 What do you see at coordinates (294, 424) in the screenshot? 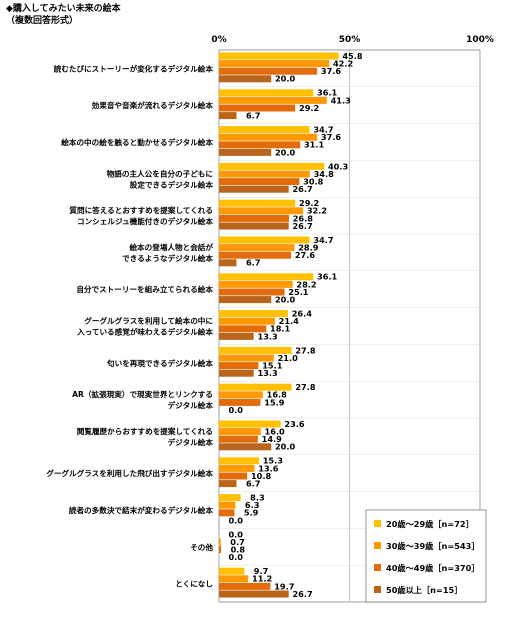
I see `data-label: 23.6` at bounding box center [294, 424].